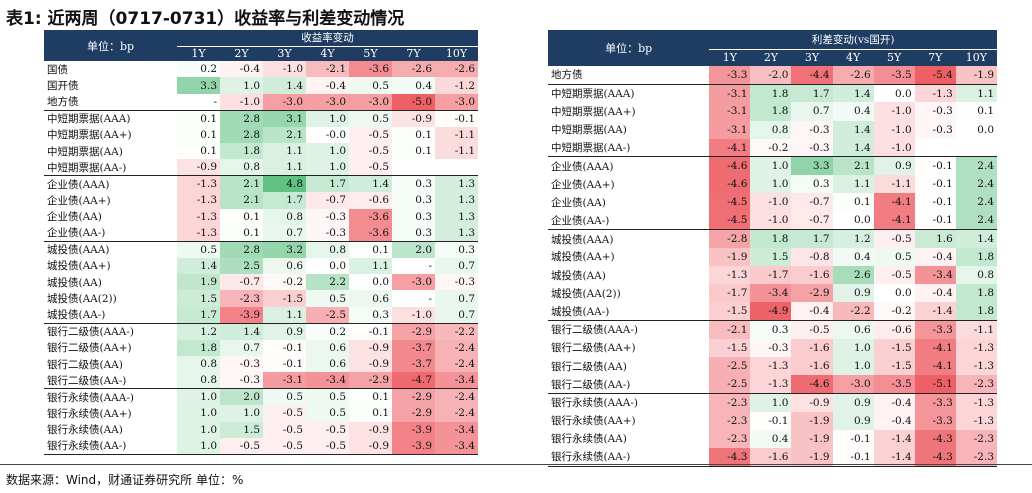 This screenshot has height=493, width=1032. Describe the element at coordinates (771, 457) in the screenshot. I see `value-cell: -1.6` at that location.